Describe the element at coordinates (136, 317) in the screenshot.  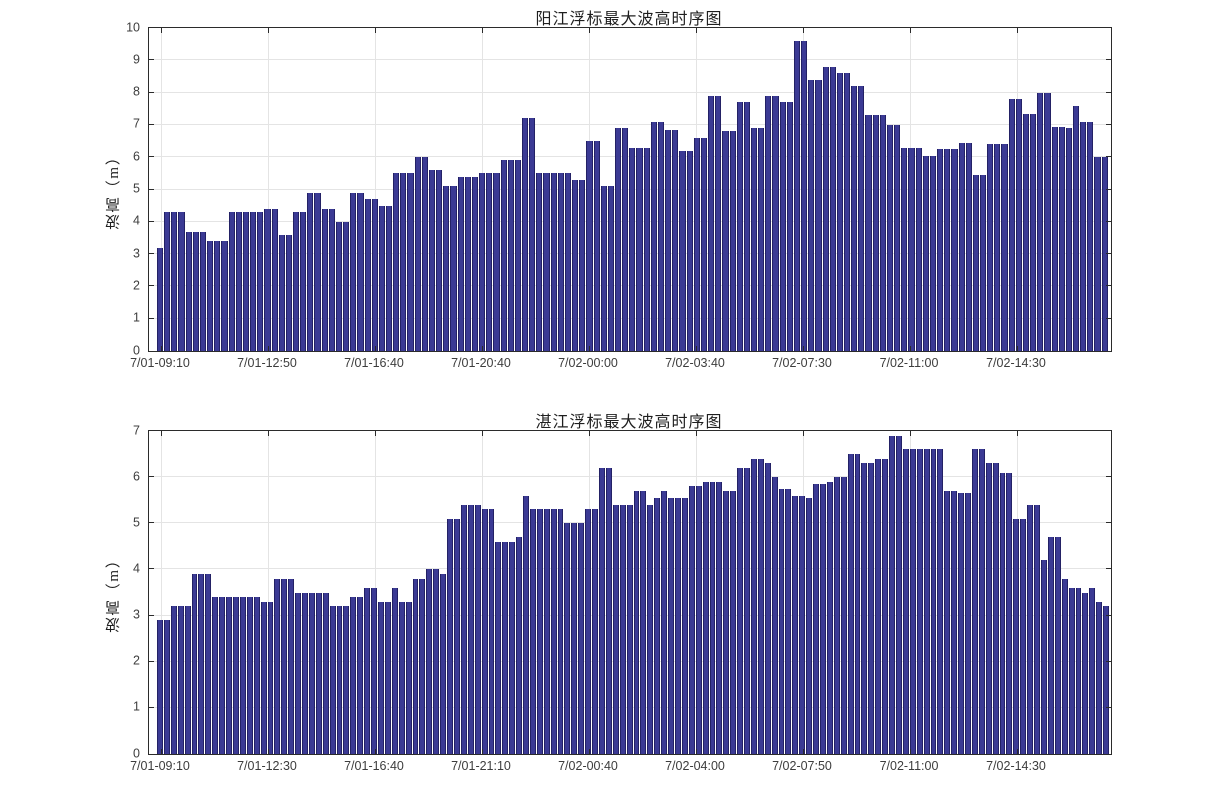
I see `y-tick-label: 1` at that location.